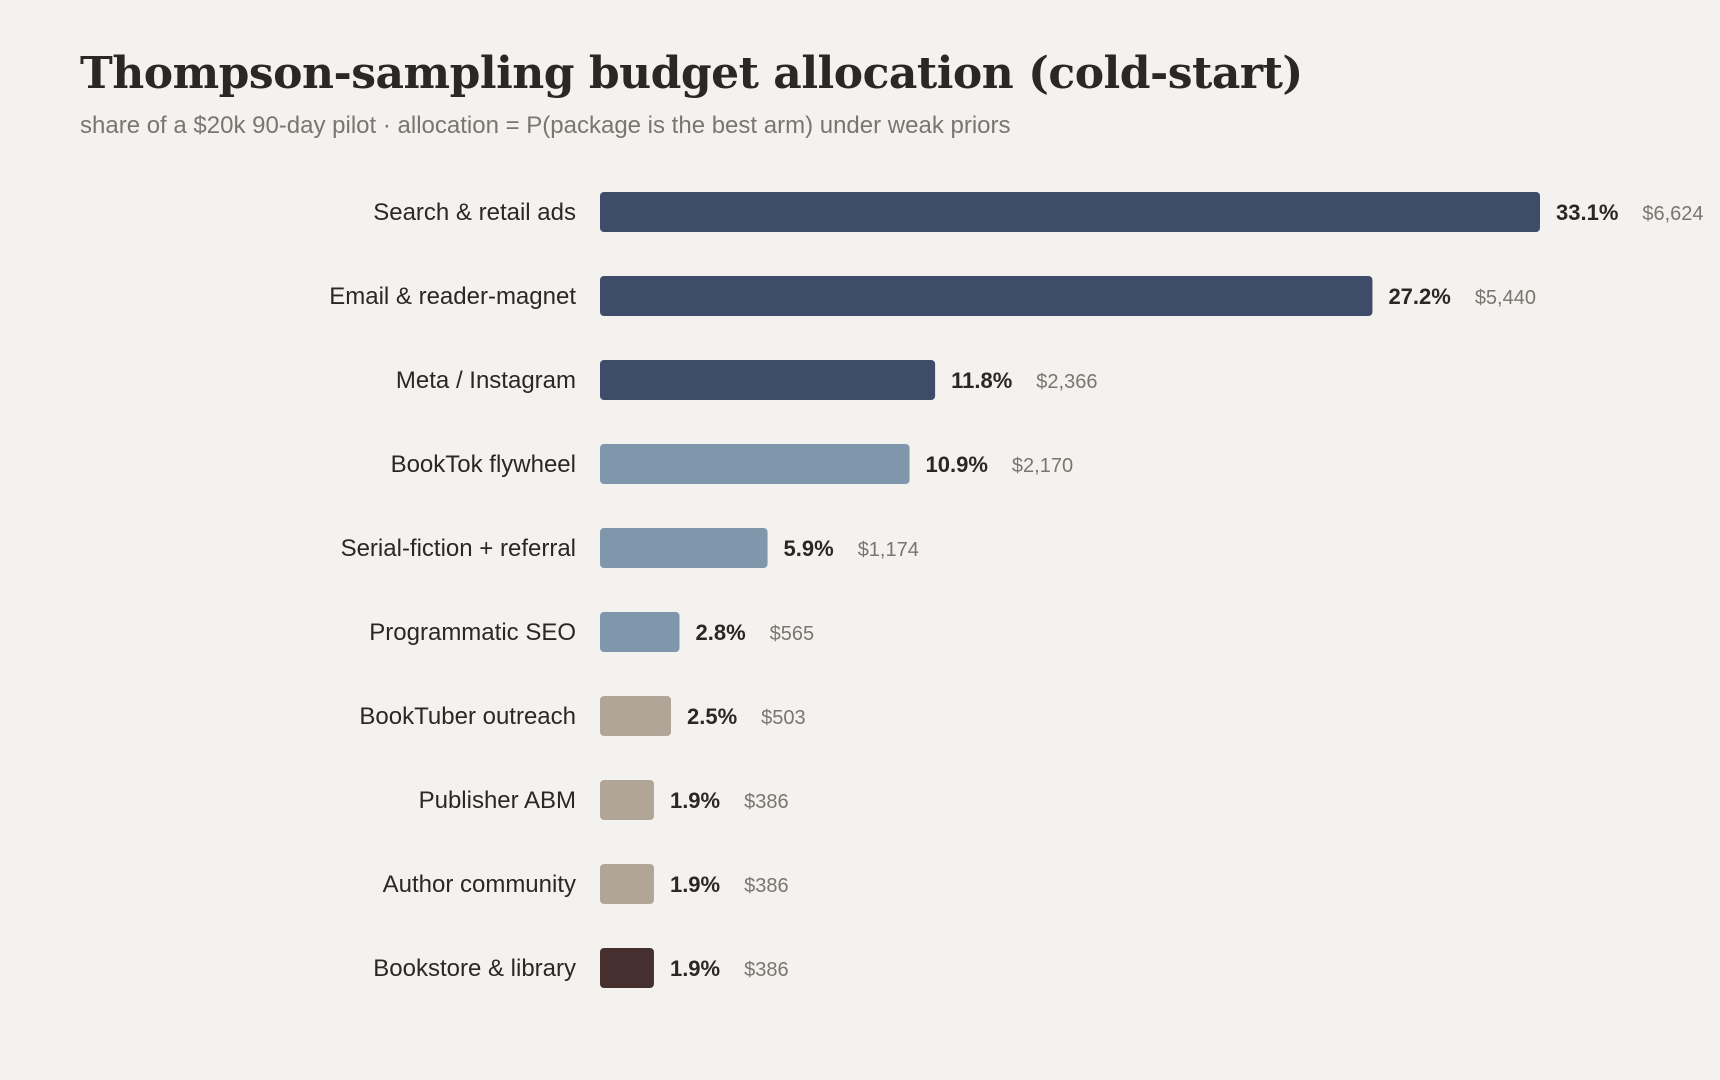 This screenshot has height=1080, width=1720. I want to click on bar-row: Email & reader-magnet 27.2% $5,440, so click(932, 296).